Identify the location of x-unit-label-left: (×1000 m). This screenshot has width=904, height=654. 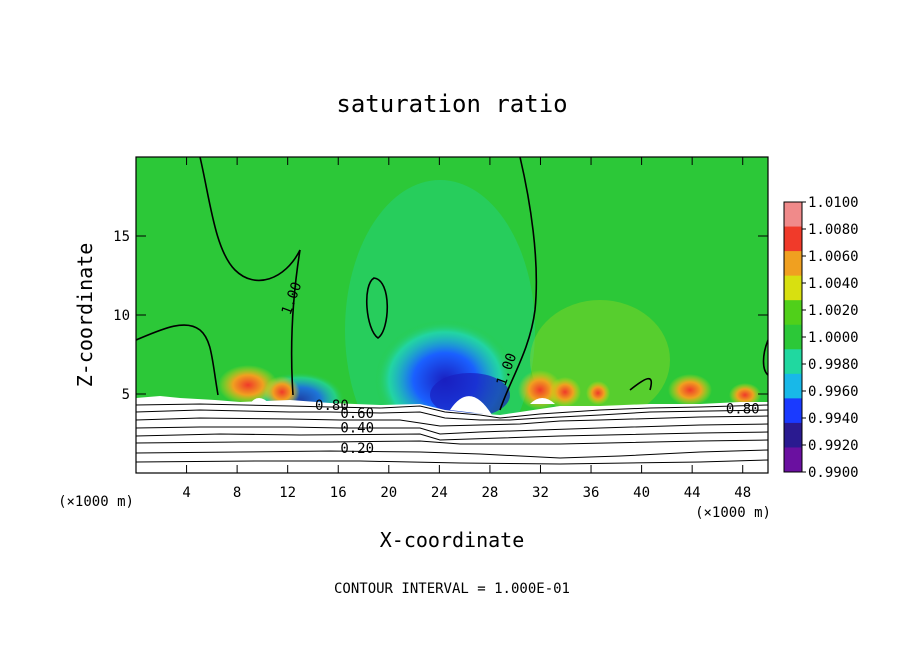
(96, 502).